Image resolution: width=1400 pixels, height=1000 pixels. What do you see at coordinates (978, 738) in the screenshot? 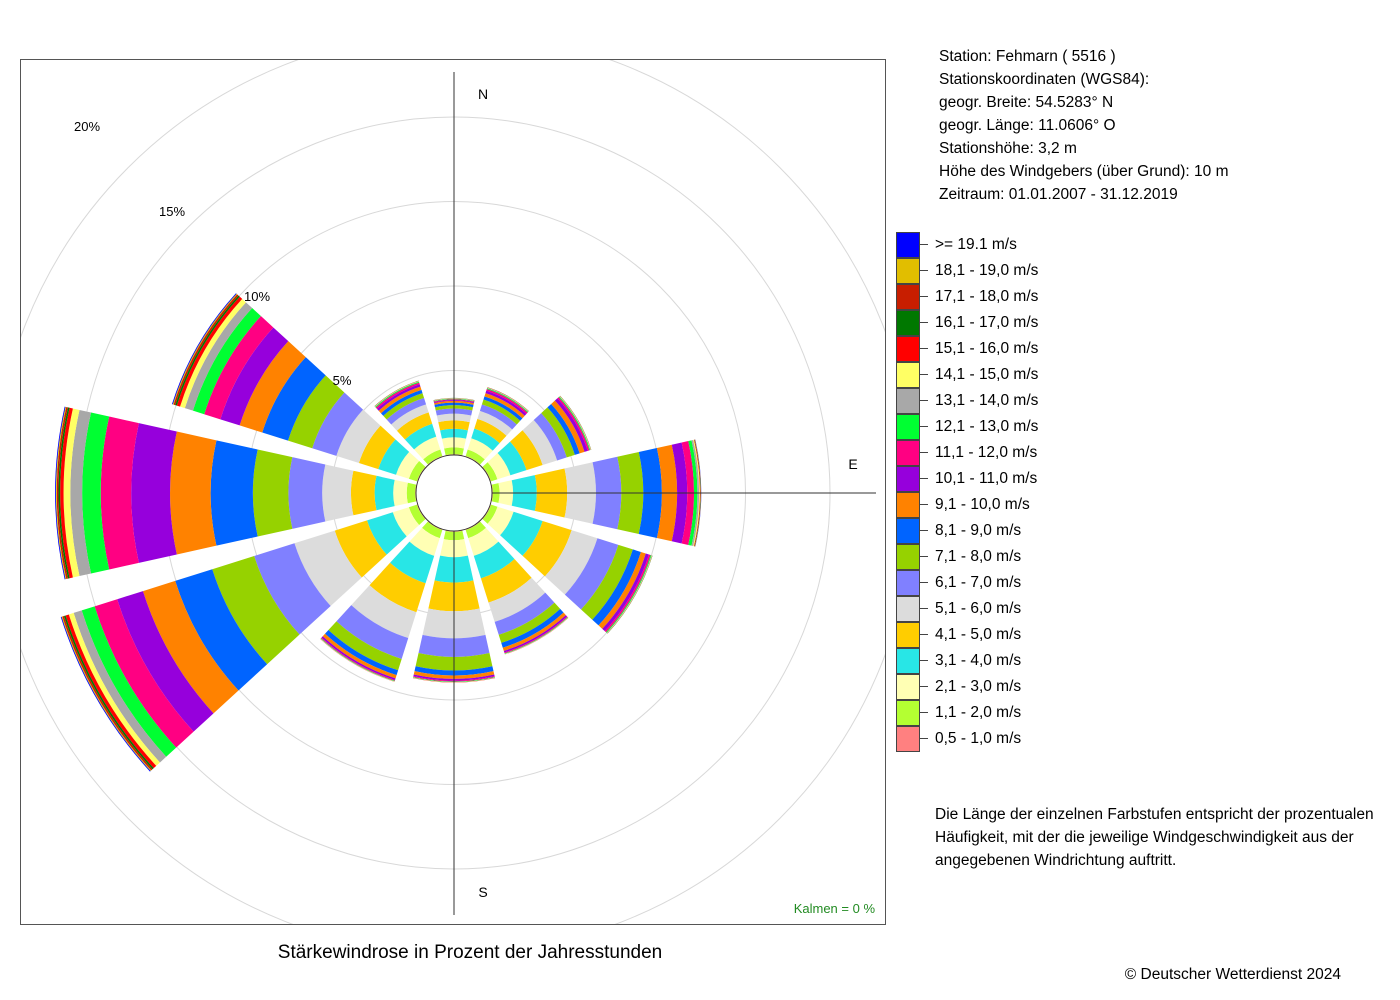
I see `legend-label: 0,5 - 1,0 m/s` at bounding box center [978, 738].